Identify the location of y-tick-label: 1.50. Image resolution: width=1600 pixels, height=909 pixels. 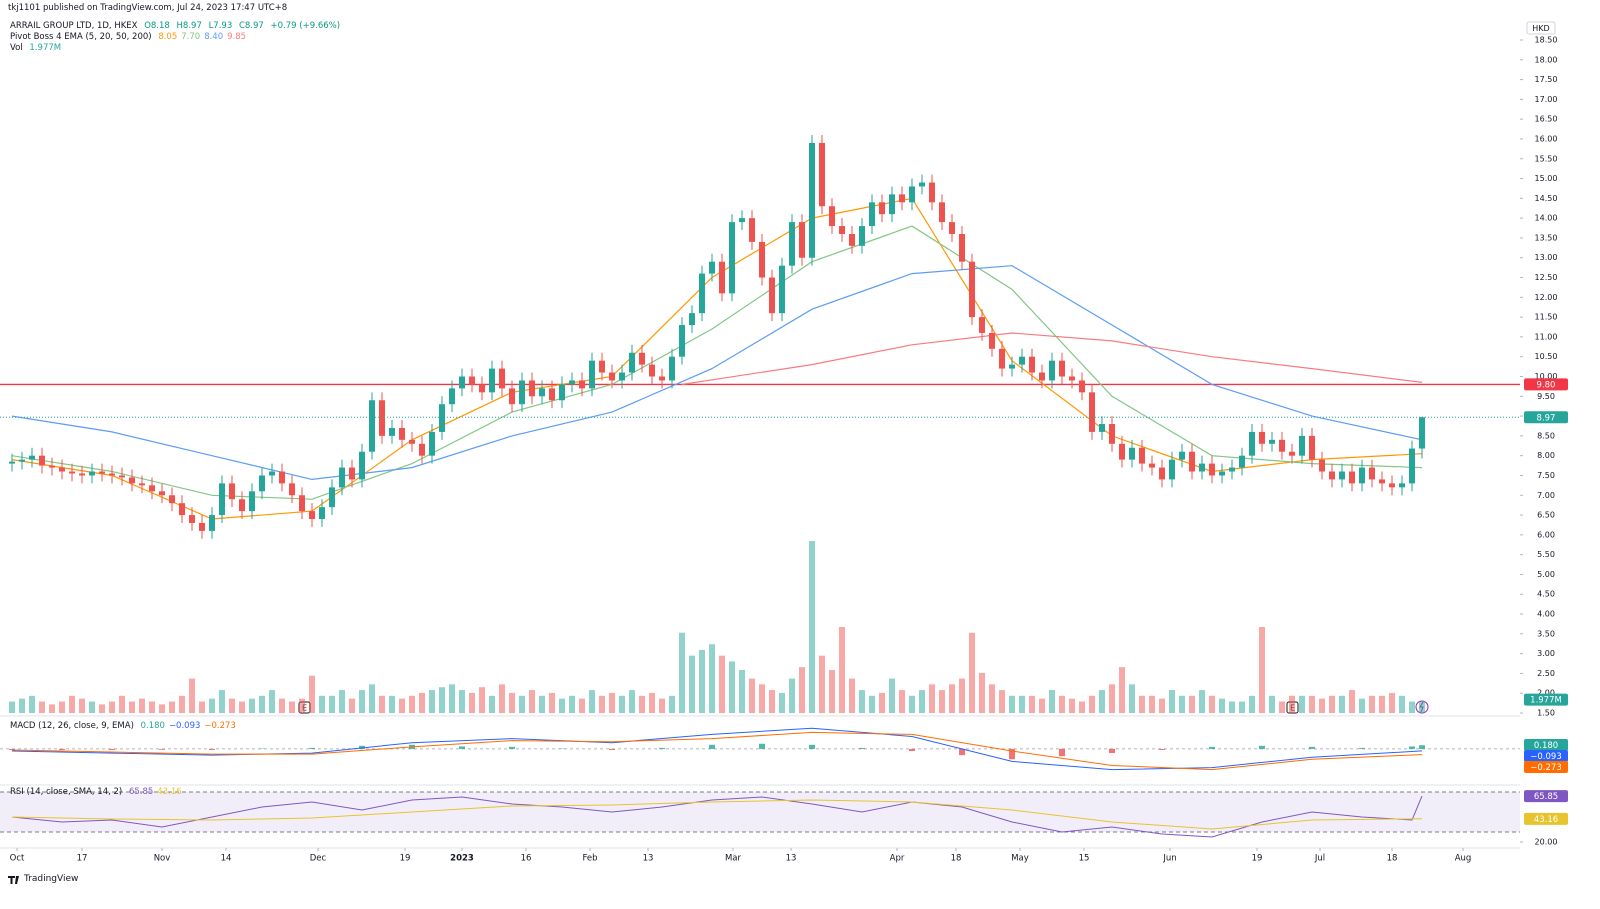
(1546, 713).